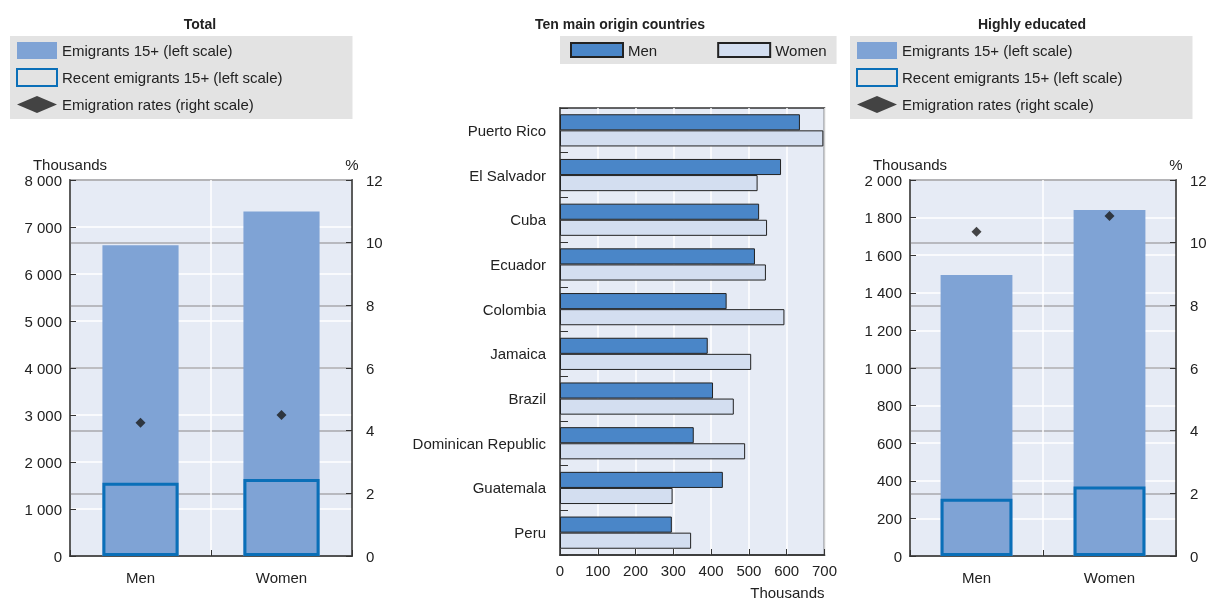 This screenshot has width=1224, height=613. Describe the element at coordinates (560, 570) in the screenshot. I see `x-tick-label: 0` at that location.